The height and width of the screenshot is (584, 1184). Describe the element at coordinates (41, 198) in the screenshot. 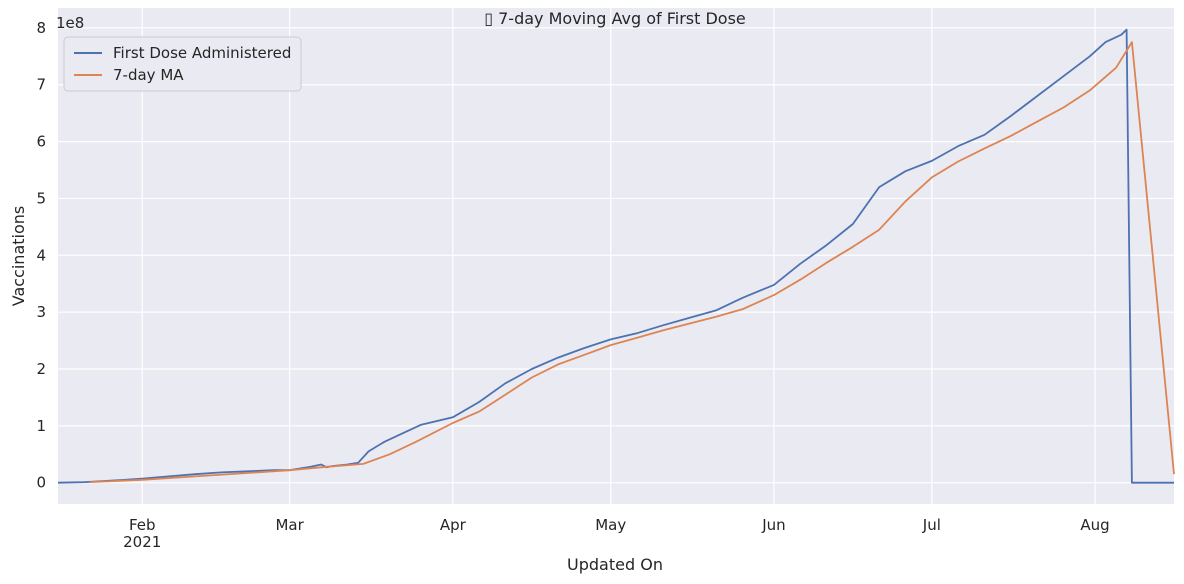

I see `y-tick-label: 5` at that location.